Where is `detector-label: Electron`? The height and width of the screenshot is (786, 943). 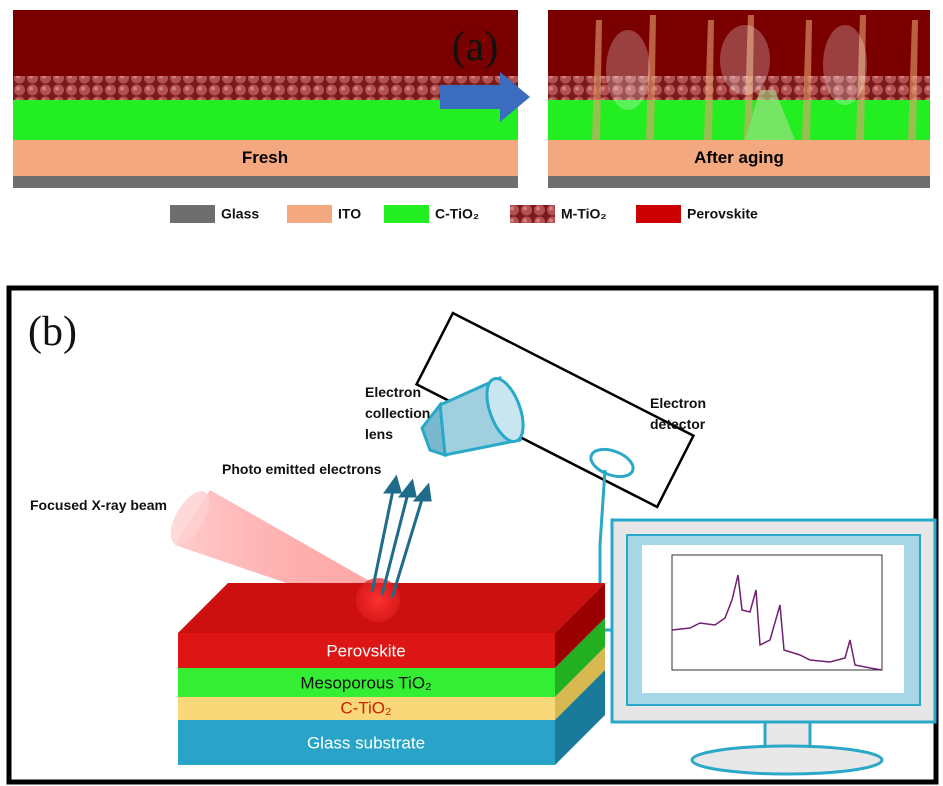 detector-label: Electron is located at coordinates (678, 403).